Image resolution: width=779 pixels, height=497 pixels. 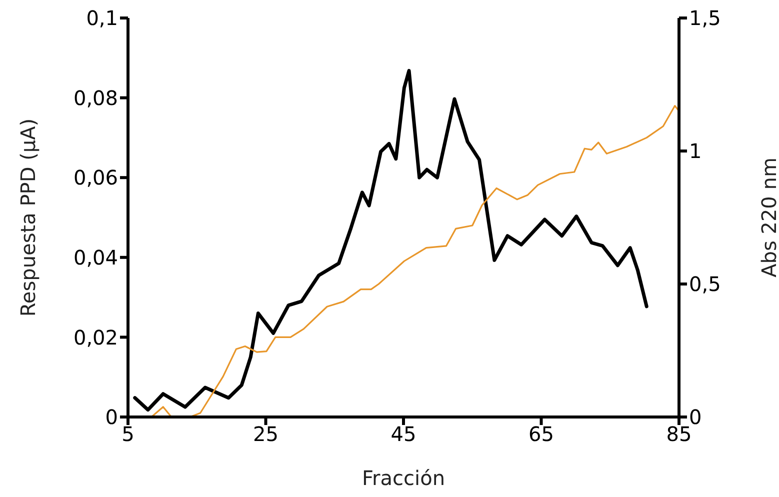 What do you see at coordinates (95, 178) in the screenshot?
I see `y-tick-label: 0,06` at bounding box center [95, 178].